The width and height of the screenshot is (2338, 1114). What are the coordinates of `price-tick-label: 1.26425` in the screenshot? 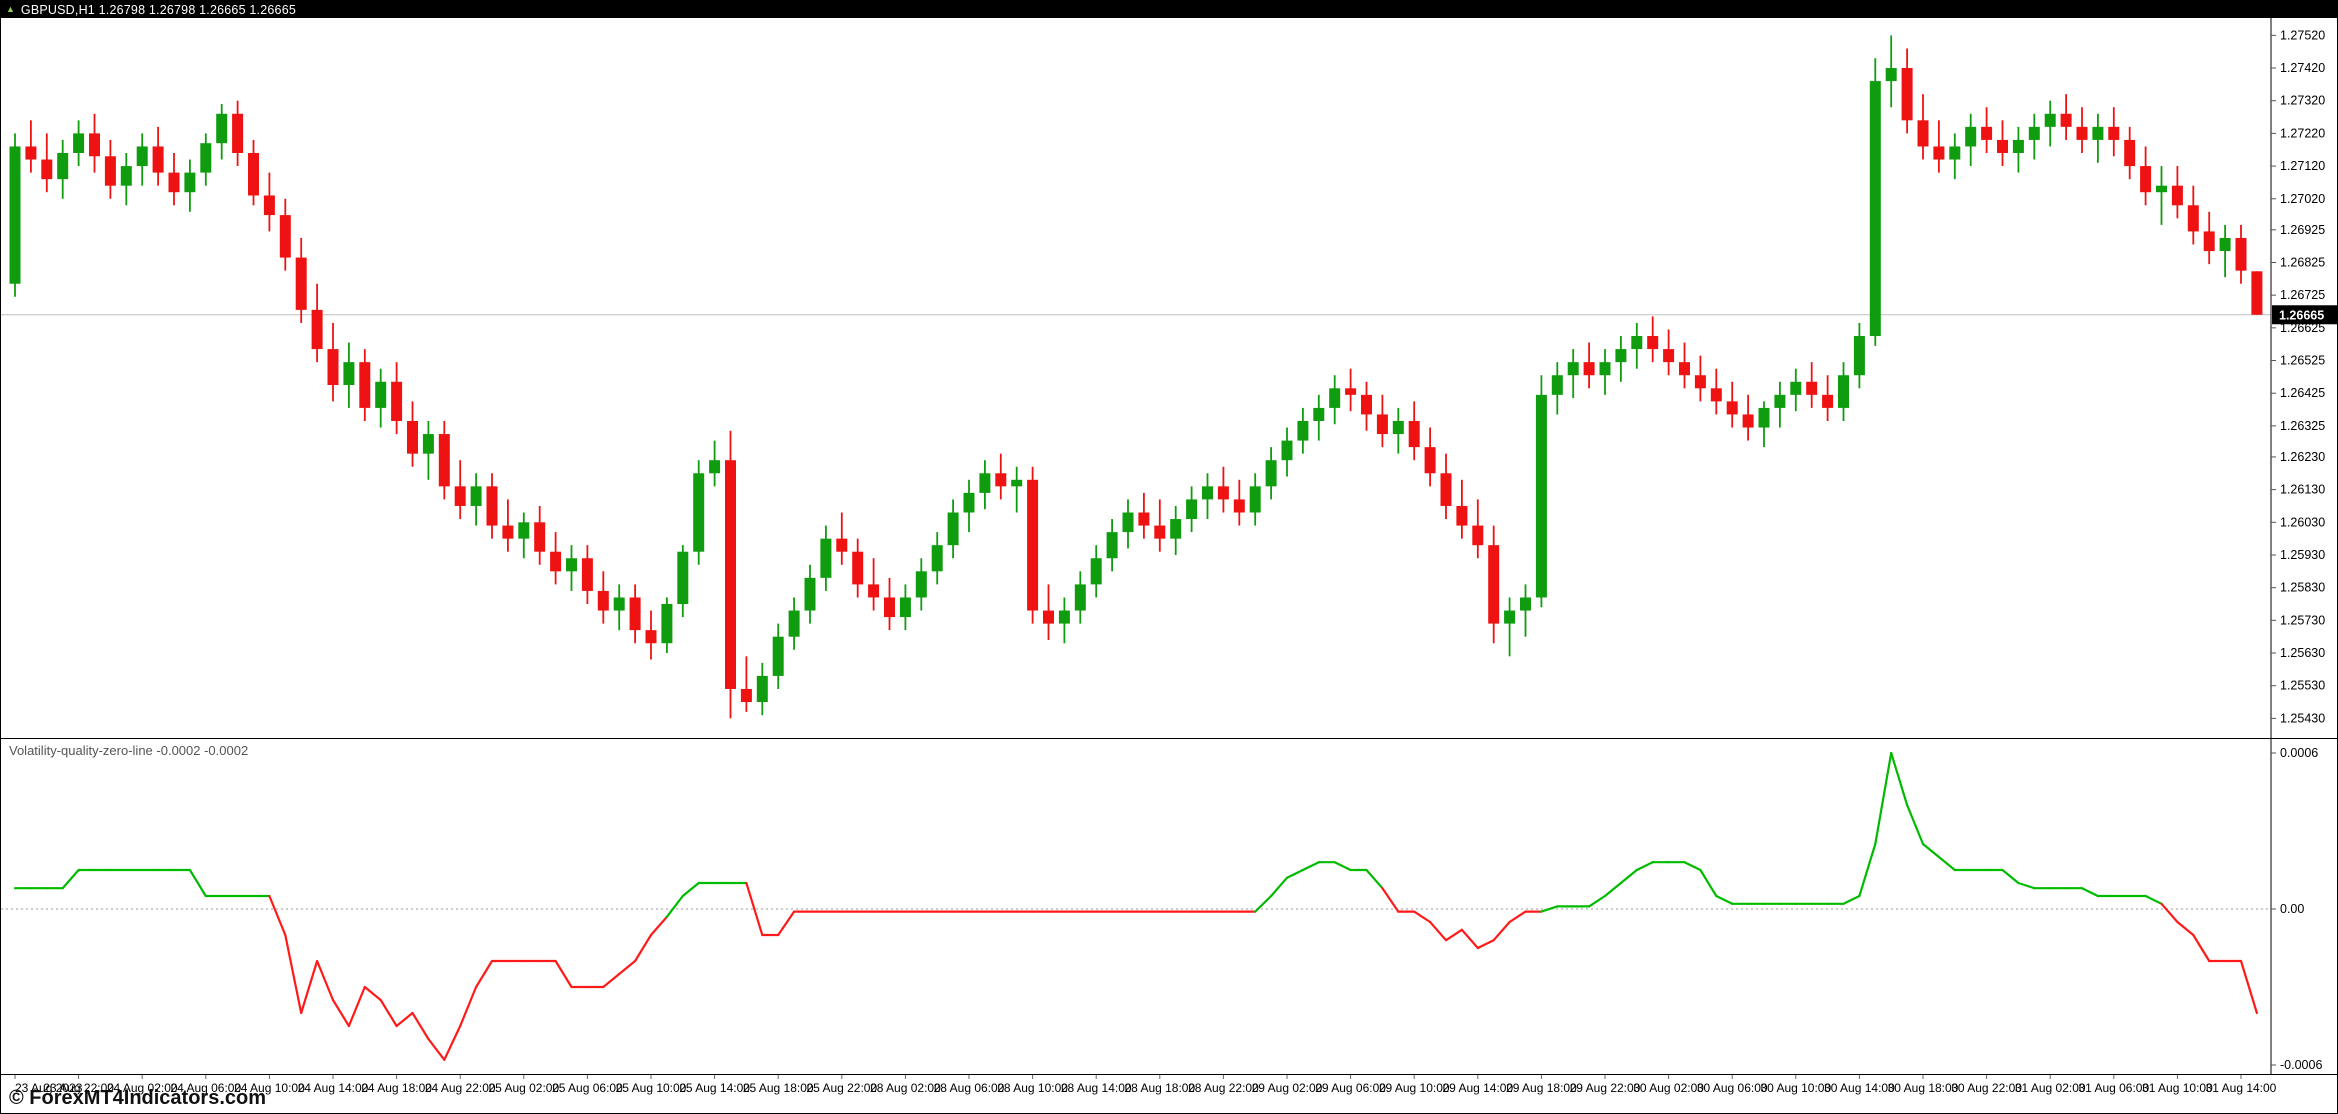 It's located at (2302, 393).